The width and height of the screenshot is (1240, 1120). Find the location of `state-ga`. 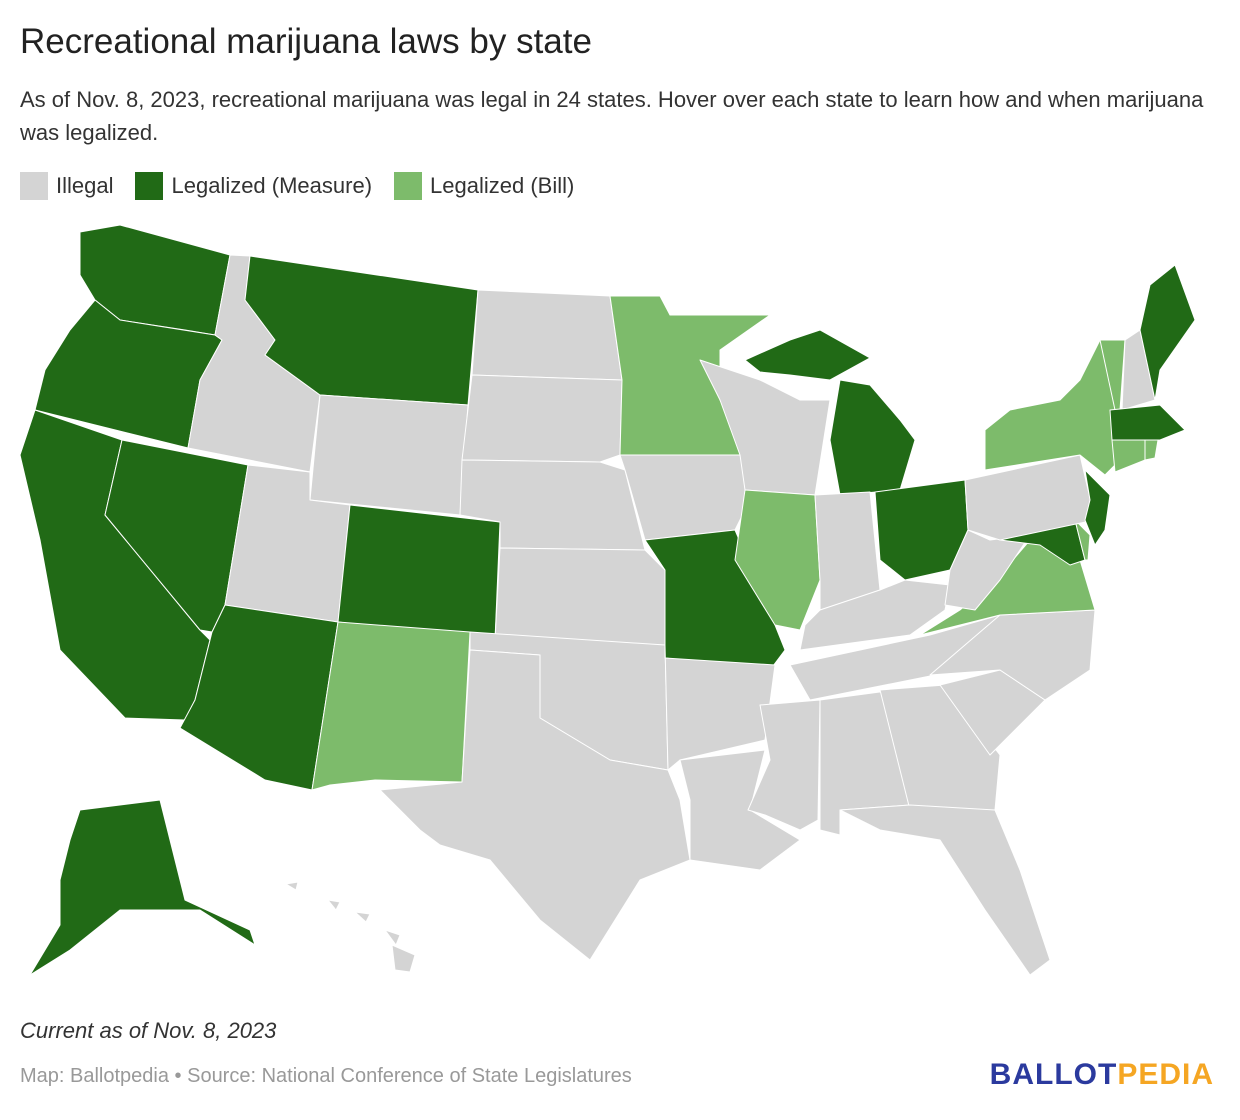

state-ga is located at coordinates (940, 747).